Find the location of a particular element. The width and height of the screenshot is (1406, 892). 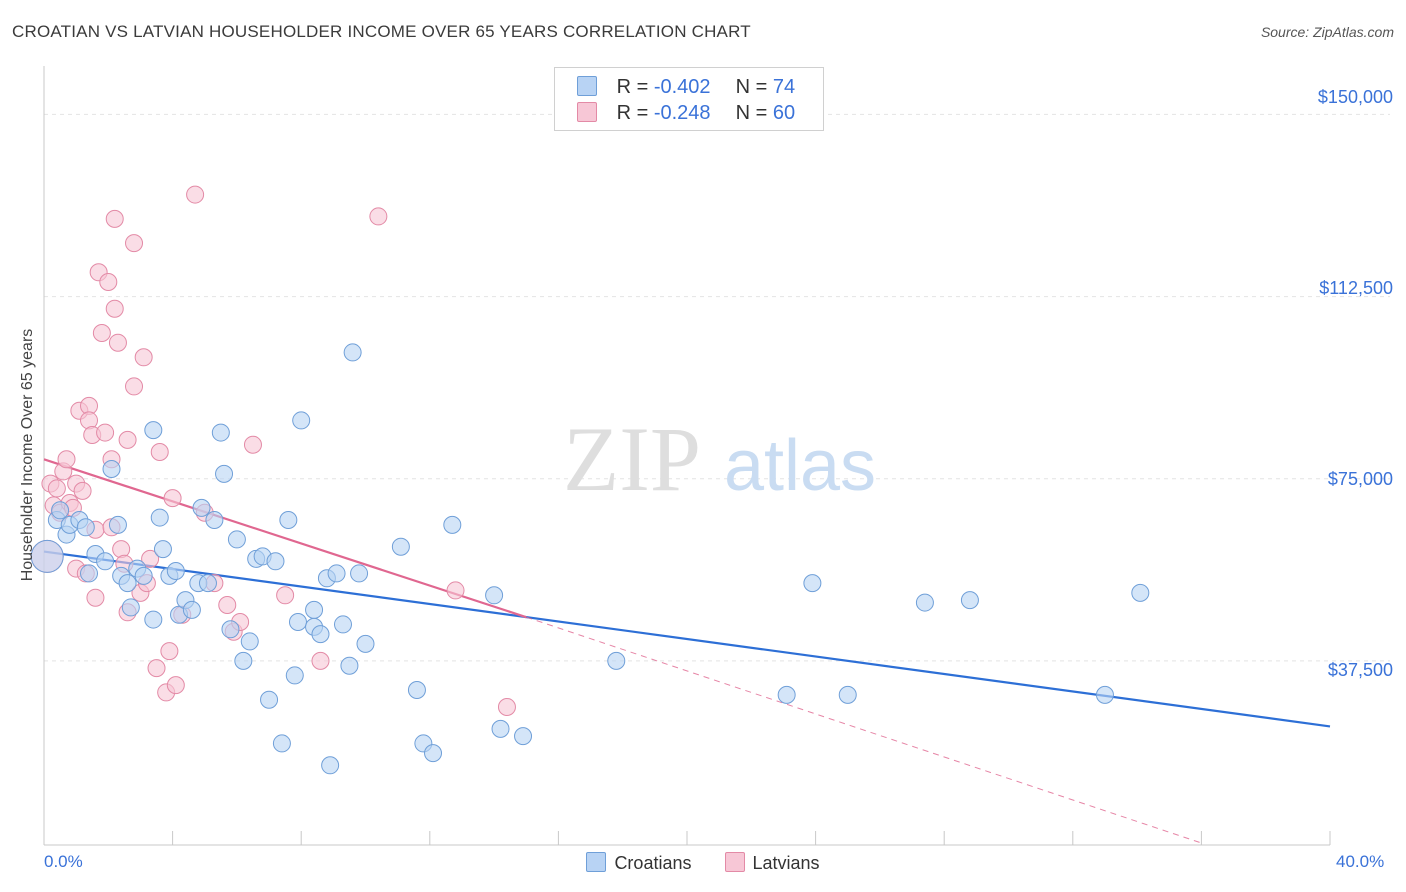

trend-line-latvians is located at coordinates (285, 538).